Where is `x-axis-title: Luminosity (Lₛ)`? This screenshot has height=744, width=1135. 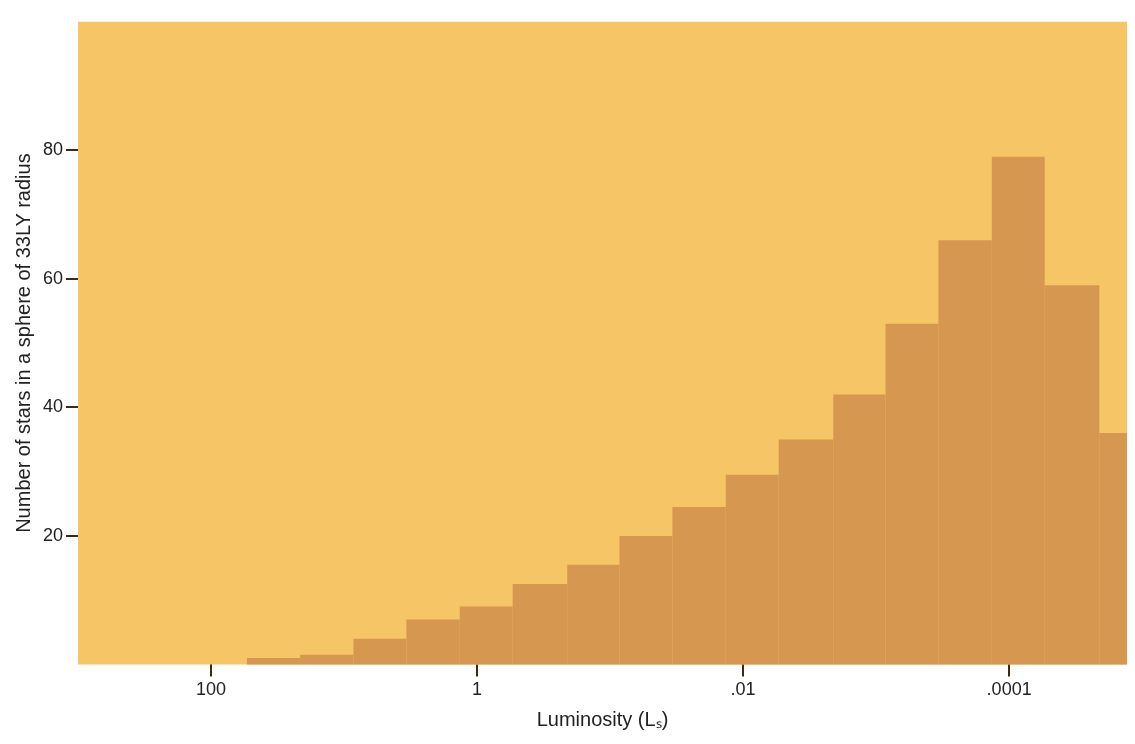
x-axis-title: Luminosity (Lₛ) is located at coordinates (602, 718).